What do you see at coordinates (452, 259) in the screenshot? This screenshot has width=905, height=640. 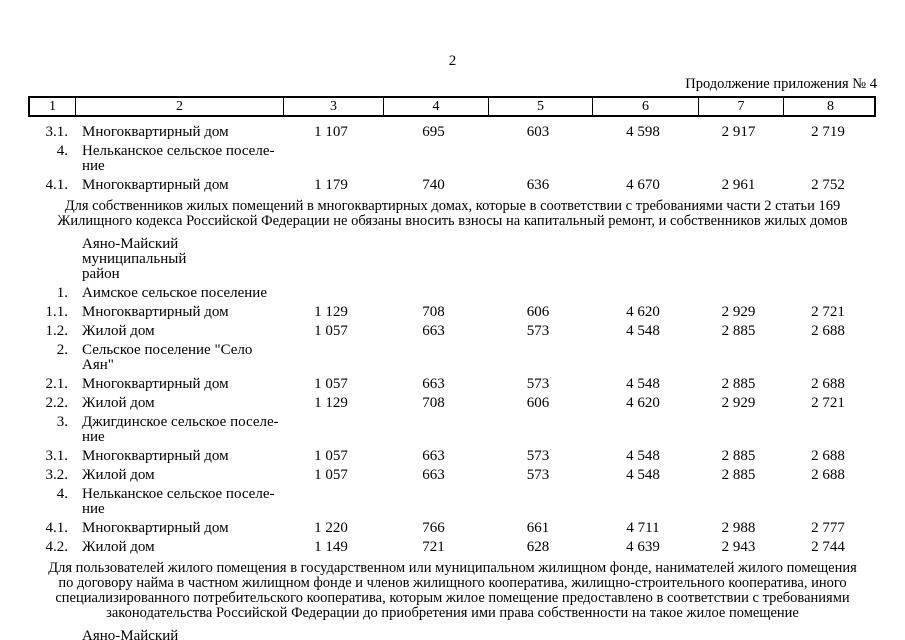 I see `table-row: Аяно-Майский муниципальный район` at bounding box center [452, 259].